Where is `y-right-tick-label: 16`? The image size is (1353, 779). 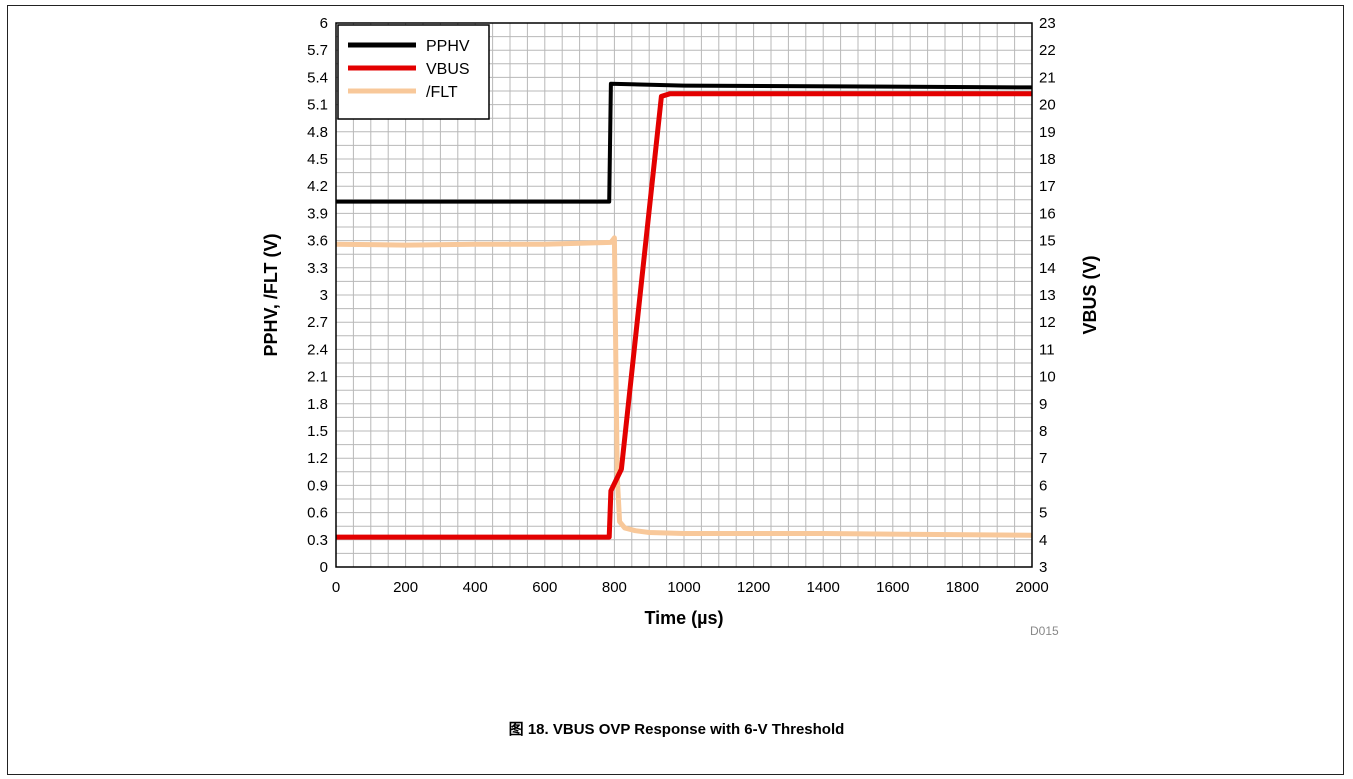
y-right-tick-label: 16 is located at coordinates (1047, 213).